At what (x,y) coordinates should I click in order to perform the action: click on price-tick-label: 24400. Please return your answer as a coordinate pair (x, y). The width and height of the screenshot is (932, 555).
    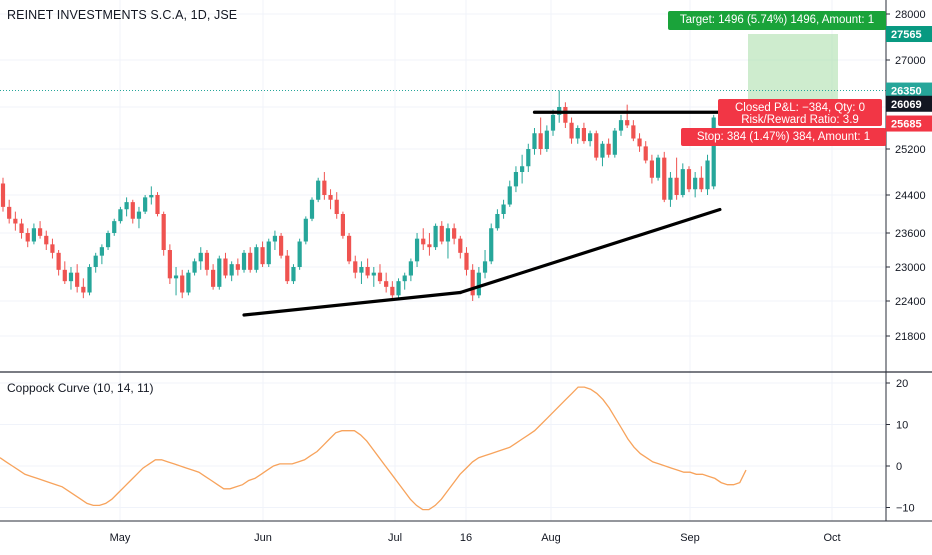
    Looking at the image, I should click on (910, 196).